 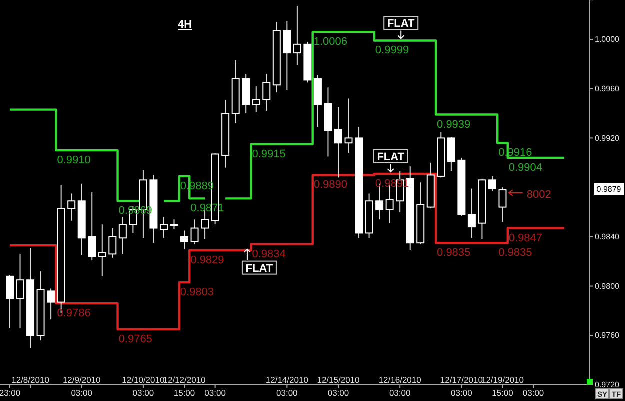 I want to click on data-label: 0.9786, so click(x=74, y=314).